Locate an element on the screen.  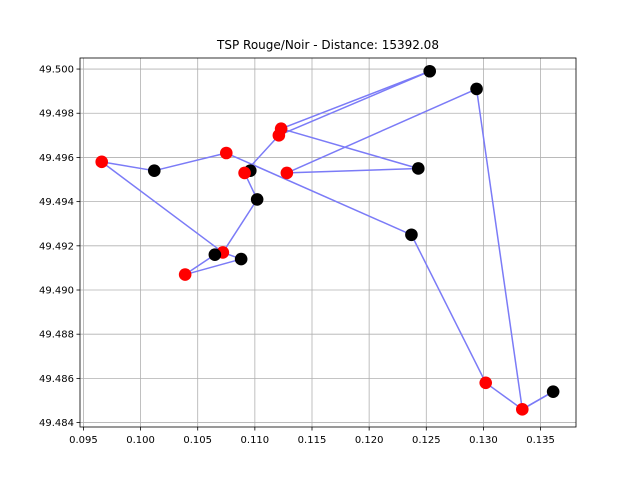
x-tick-label: 0.095 is located at coordinates (83, 440).